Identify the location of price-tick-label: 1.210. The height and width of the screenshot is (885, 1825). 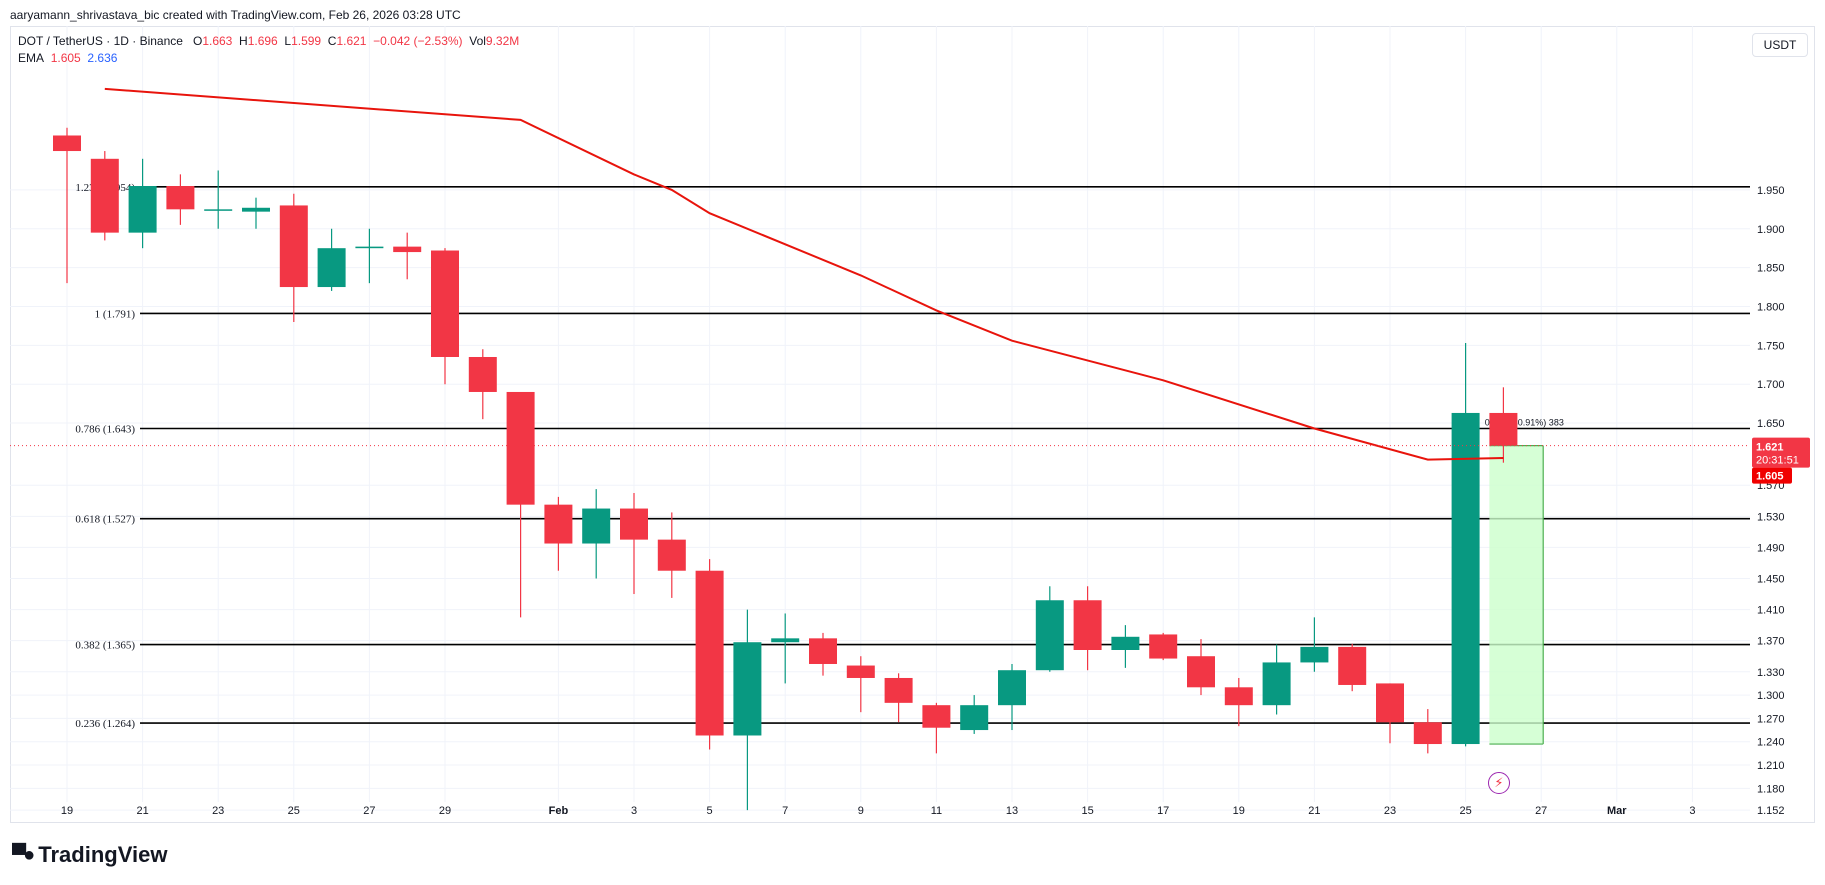
(1771, 766).